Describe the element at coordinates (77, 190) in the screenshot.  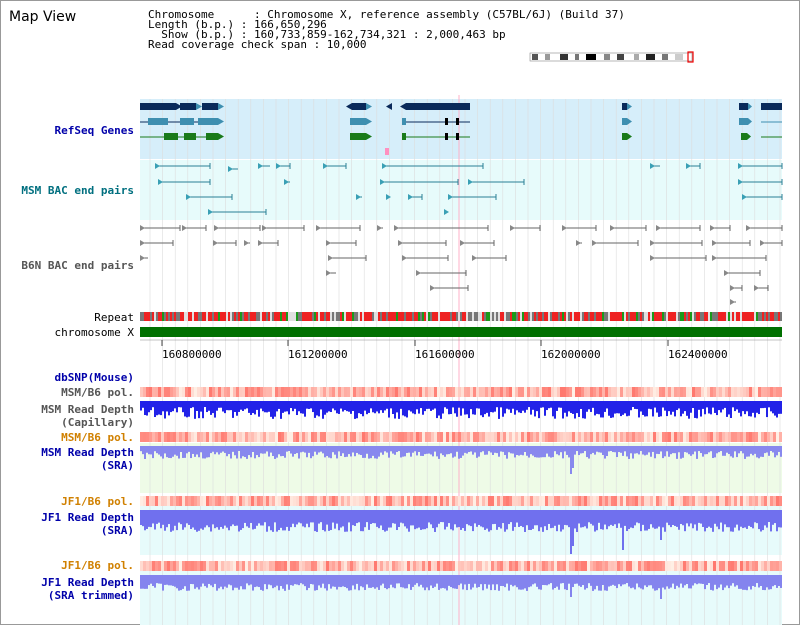
I see `track-label-msm-bac: MSM BAC end pairs` at that location.